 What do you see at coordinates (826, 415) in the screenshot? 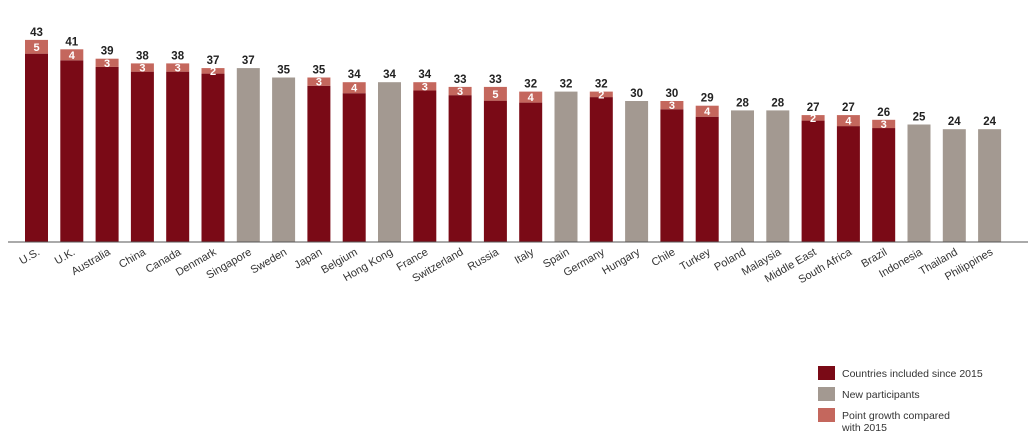
I see `legend-swatch-growth` at bounding box center [826, 415].